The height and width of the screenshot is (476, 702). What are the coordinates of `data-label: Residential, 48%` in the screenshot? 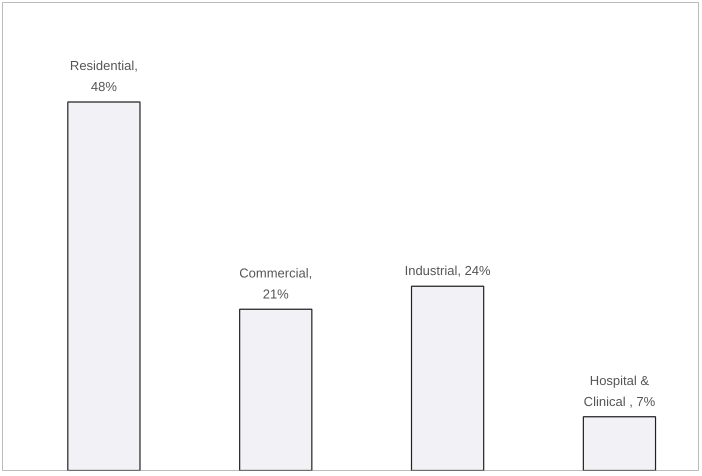 It's located at (104, 76).